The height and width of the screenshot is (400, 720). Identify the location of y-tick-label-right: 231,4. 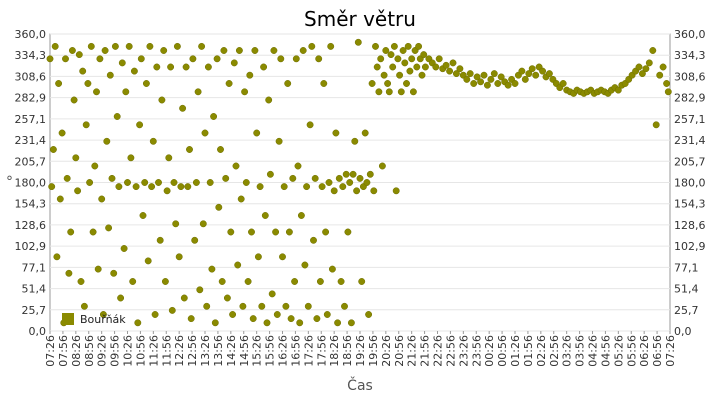
(690, 140).